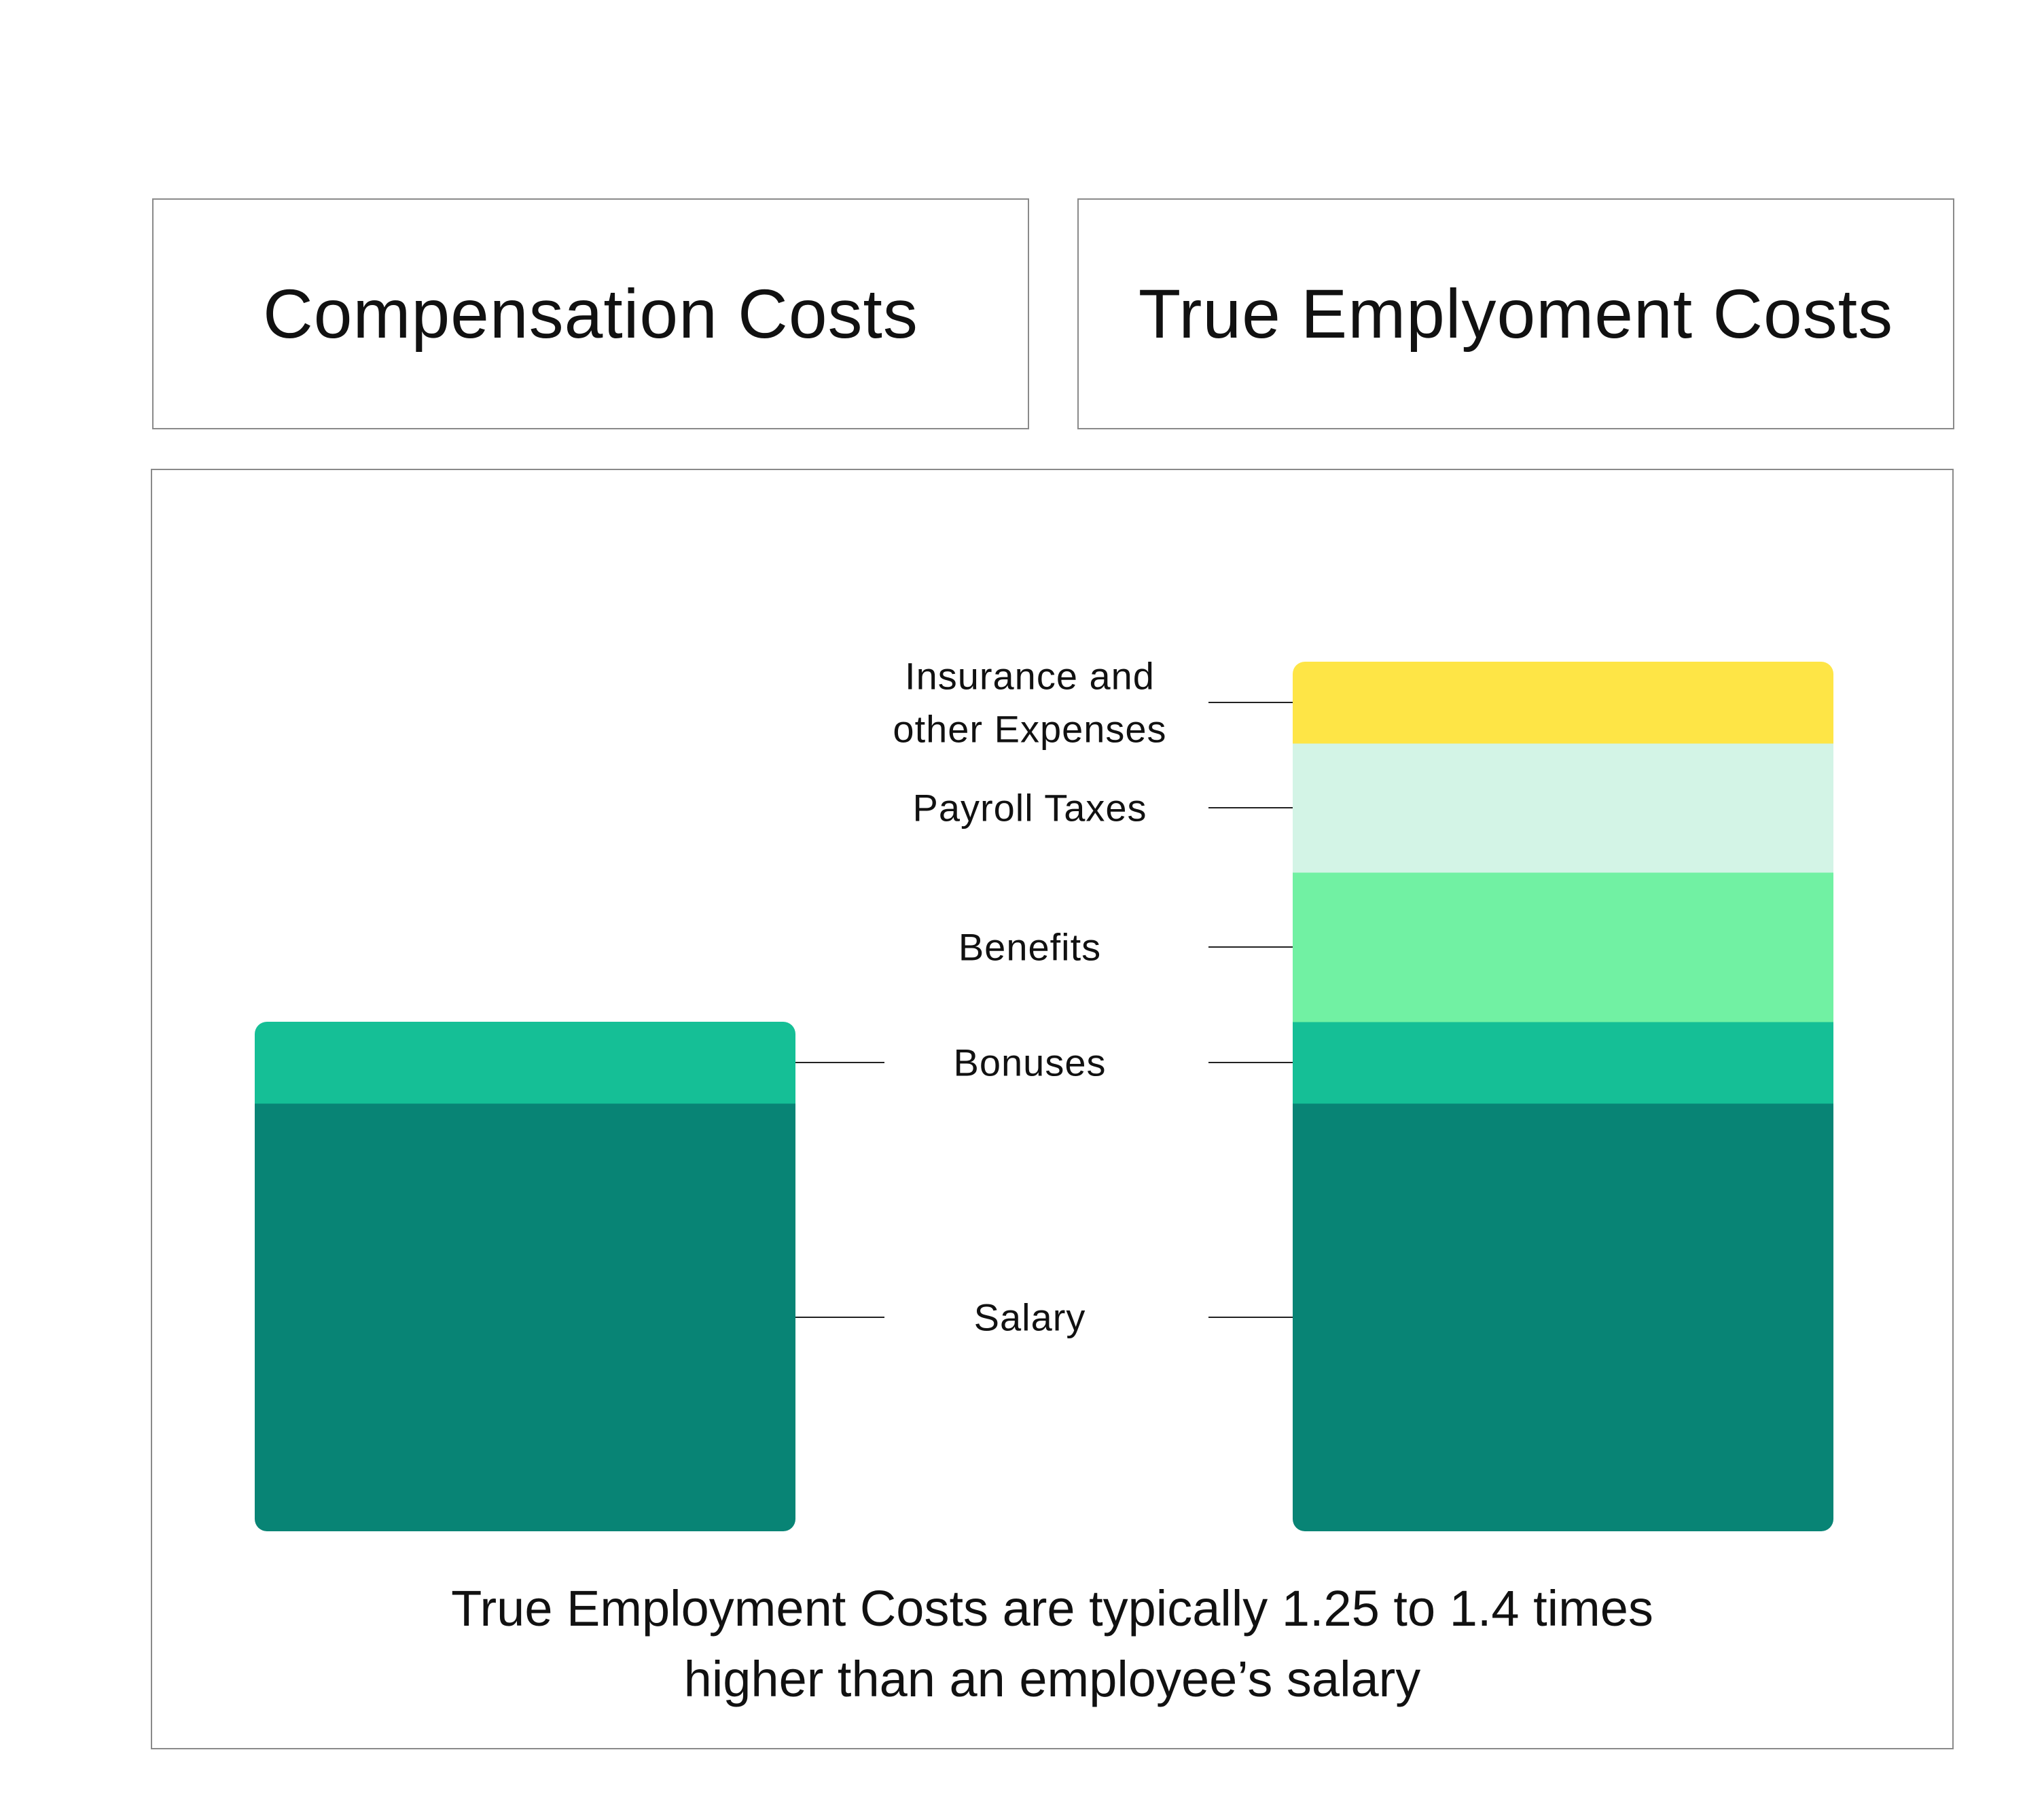 Image resolution: width=2044 pixels, height=1820 pixels. I want to click on compensation-costs-title: Compensation Costs, so click(590, 314).